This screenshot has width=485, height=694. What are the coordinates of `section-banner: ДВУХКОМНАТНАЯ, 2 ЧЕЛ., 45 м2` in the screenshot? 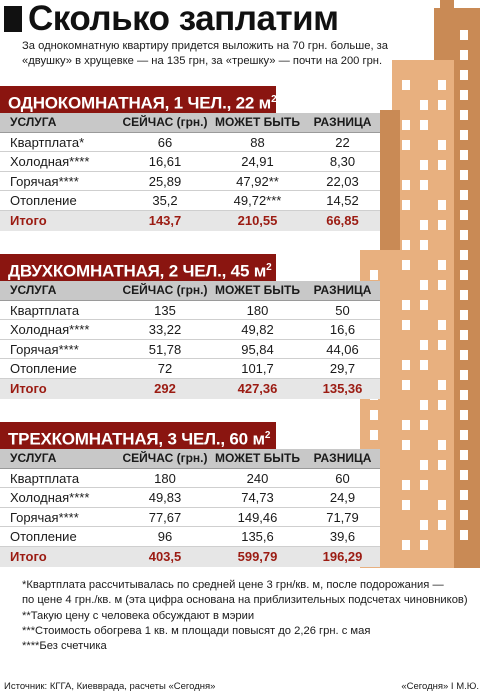 It's located at (138, 267).